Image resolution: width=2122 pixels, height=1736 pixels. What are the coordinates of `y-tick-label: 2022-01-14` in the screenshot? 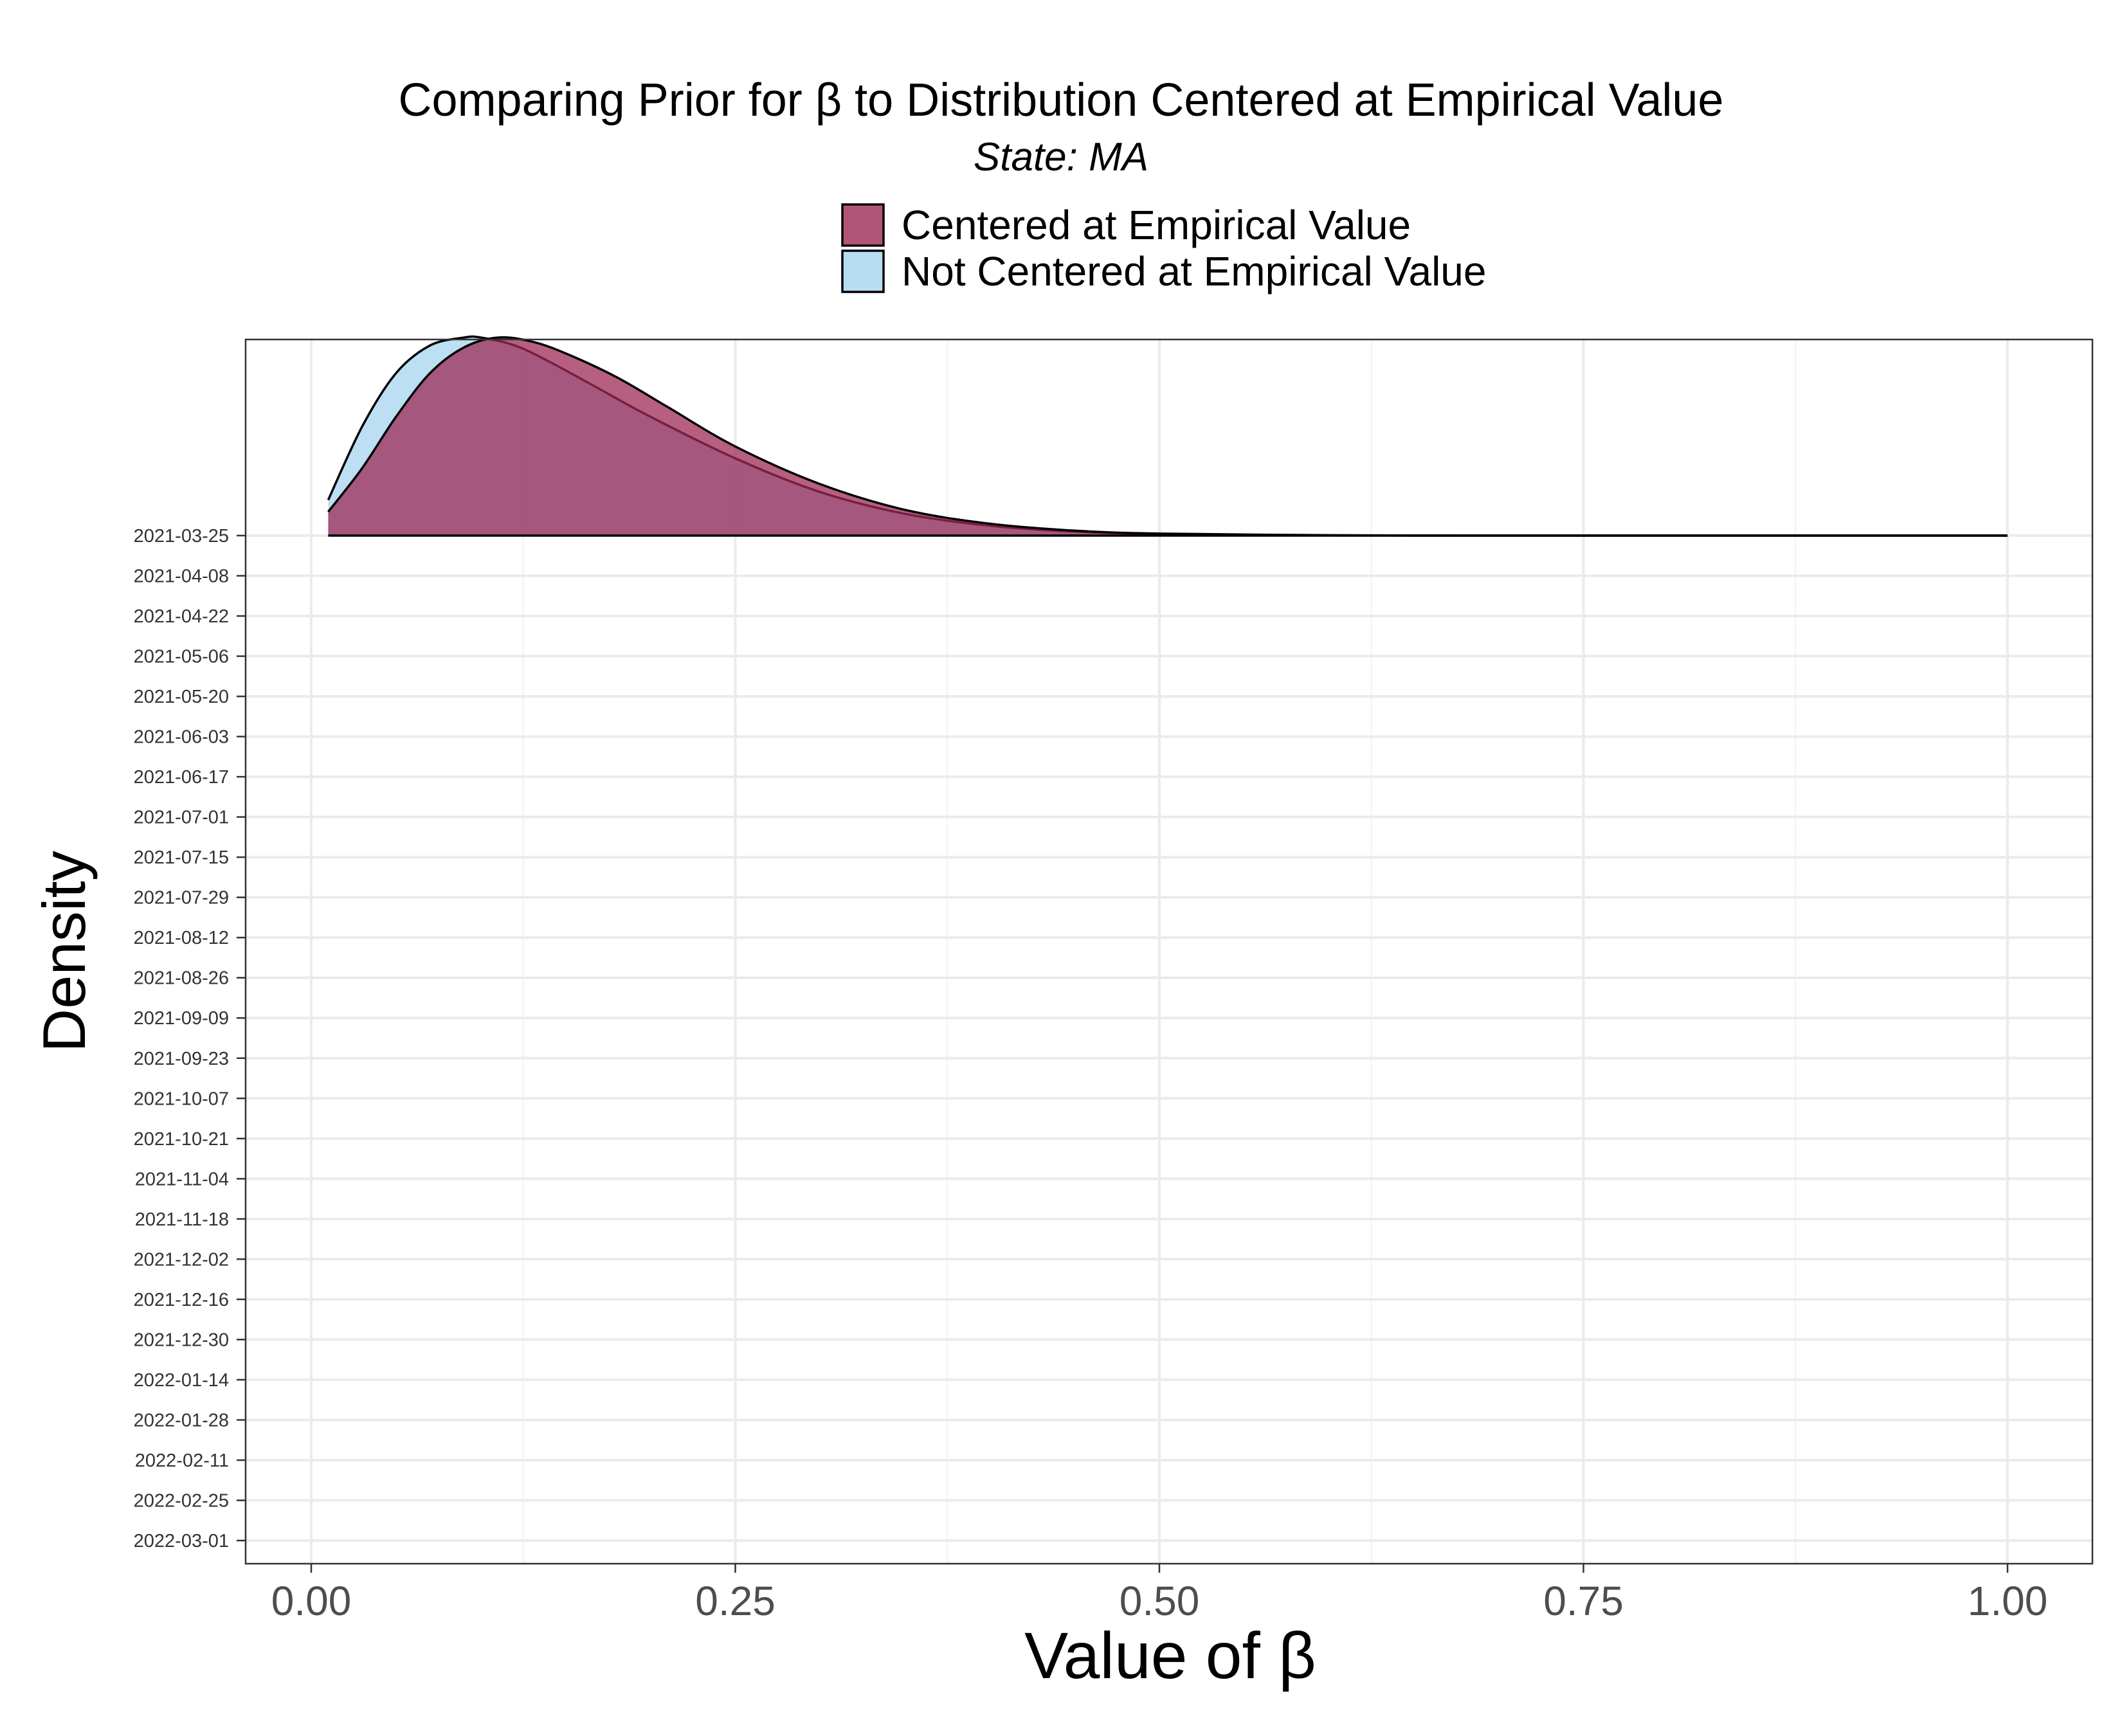 It's located at (182, 1380).